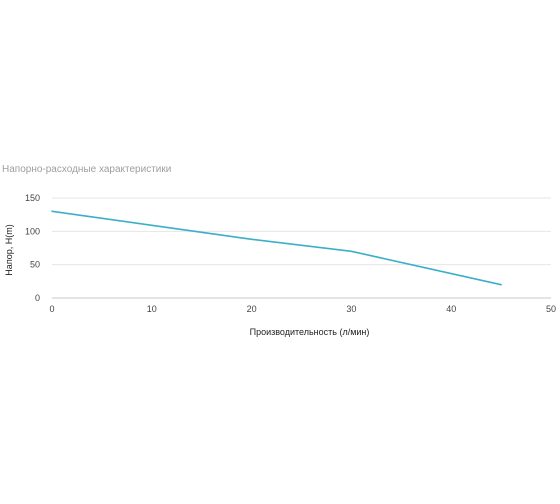 The height and width of the screenshot is (504, 560). I want to click on series-layer, so click(276, 248).